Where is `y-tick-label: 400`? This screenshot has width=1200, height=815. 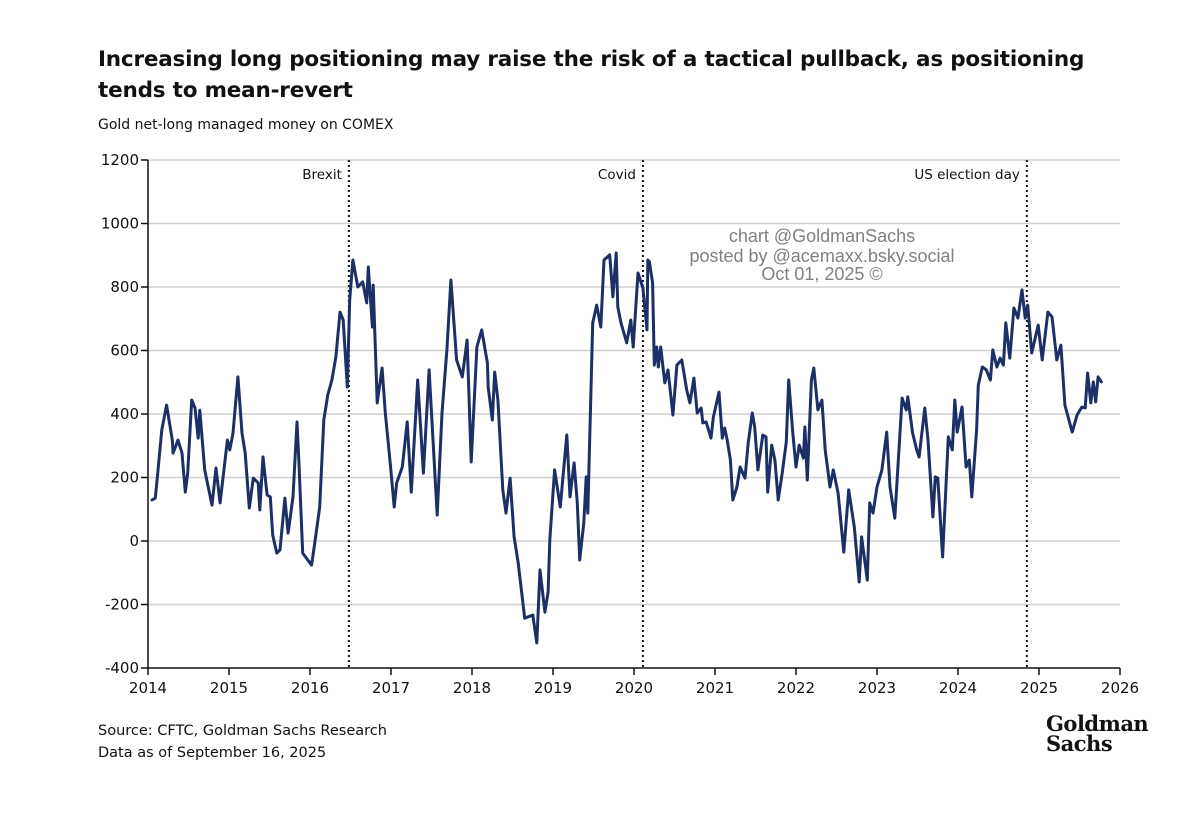 y-tick-label: 400 is located at coordinates (124, 414).